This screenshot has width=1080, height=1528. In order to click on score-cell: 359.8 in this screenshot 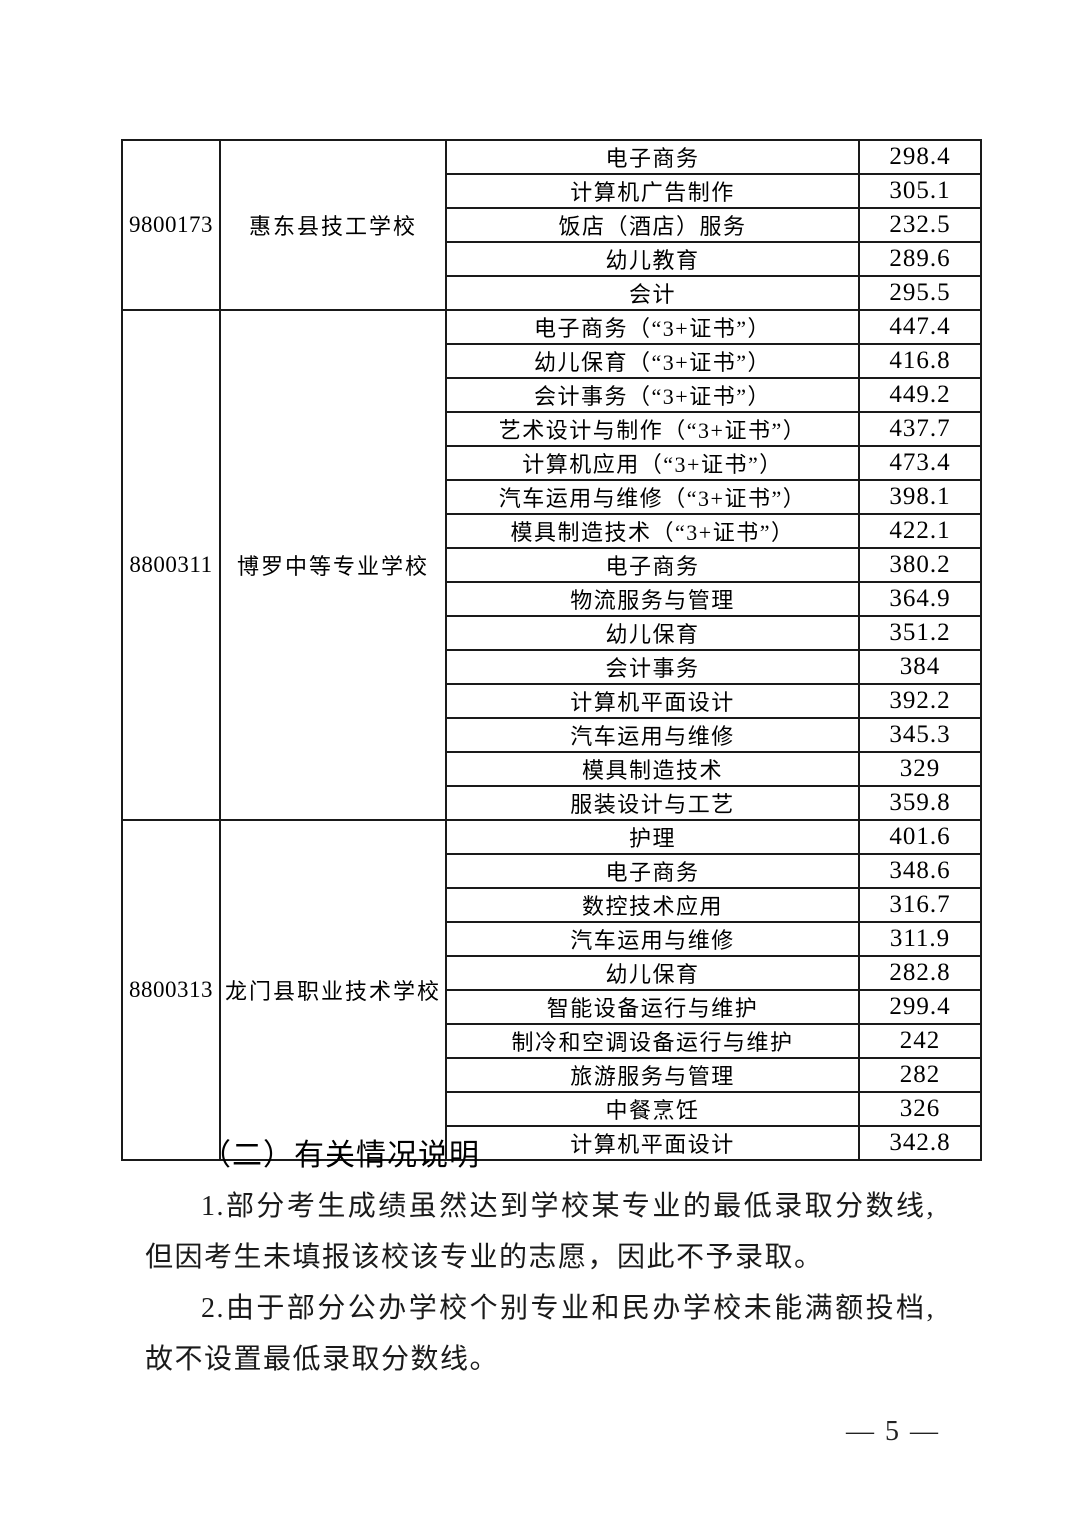, I will do `click(920, 803)`.